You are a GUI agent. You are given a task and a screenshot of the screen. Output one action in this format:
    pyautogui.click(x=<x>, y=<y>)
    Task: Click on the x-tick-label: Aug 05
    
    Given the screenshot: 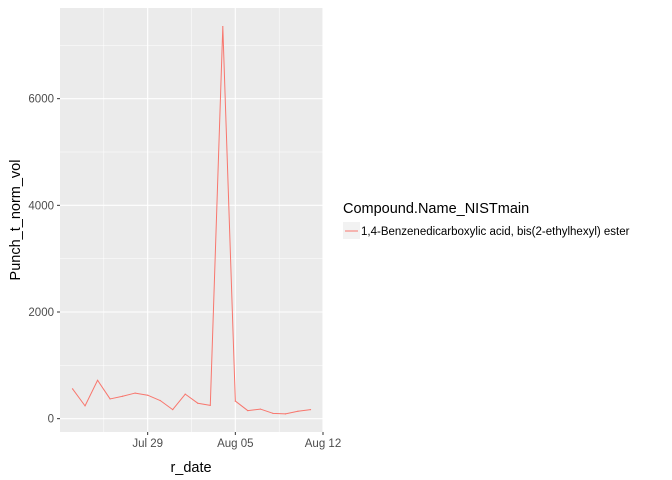 What is the action you would take?
    pyautogui.click(x=235, y=444)
    